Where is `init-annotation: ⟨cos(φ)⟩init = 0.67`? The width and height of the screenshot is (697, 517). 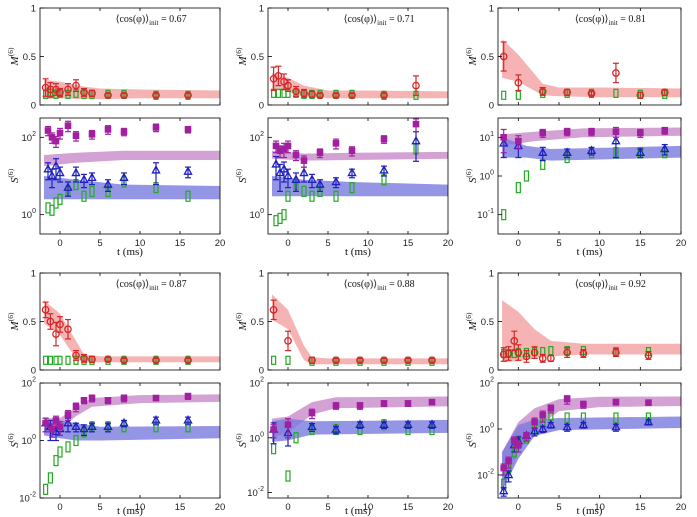 init-annotation: ⟨cos(φ)⟩init = 0.67 is located at coordinates (151, 20).